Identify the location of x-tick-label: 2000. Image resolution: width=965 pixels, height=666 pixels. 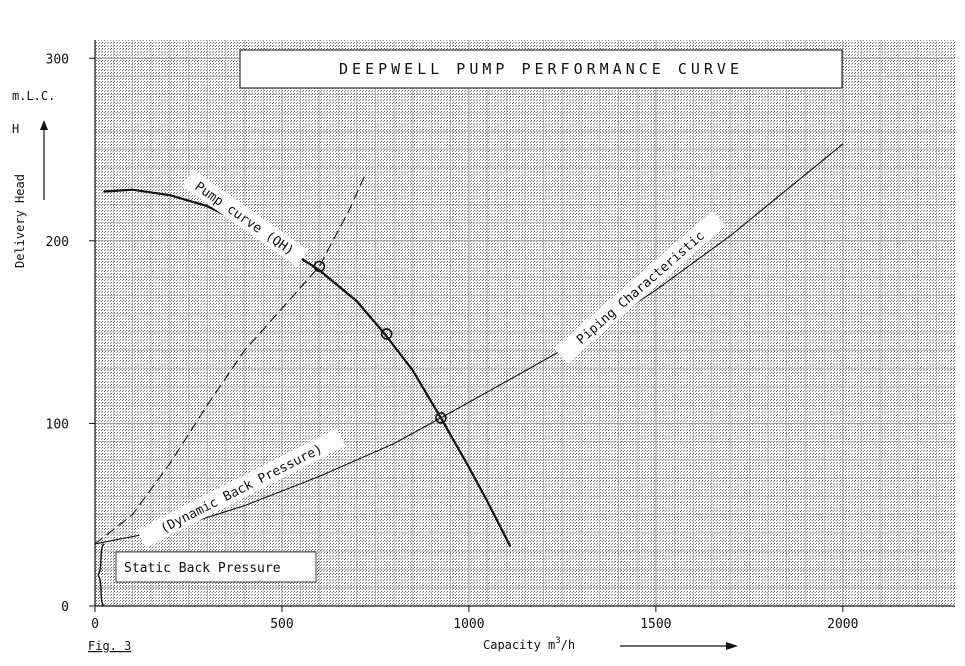
(842, 624).